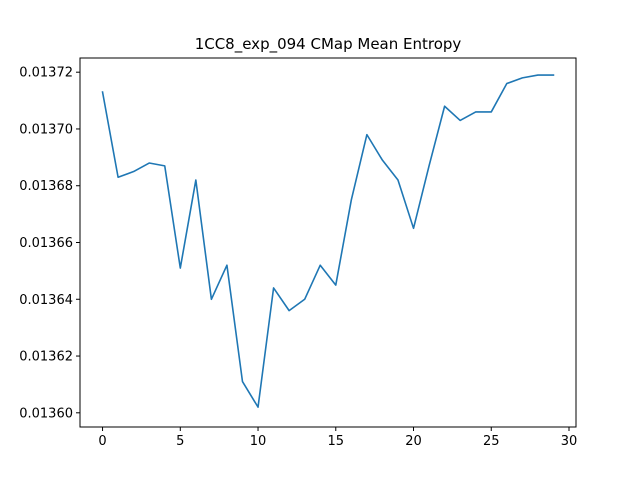  What do you see at coordinates (46, 129) in the screenshot?
I see `y-tick-label: 0.01370` at bounding box center [46, 129].